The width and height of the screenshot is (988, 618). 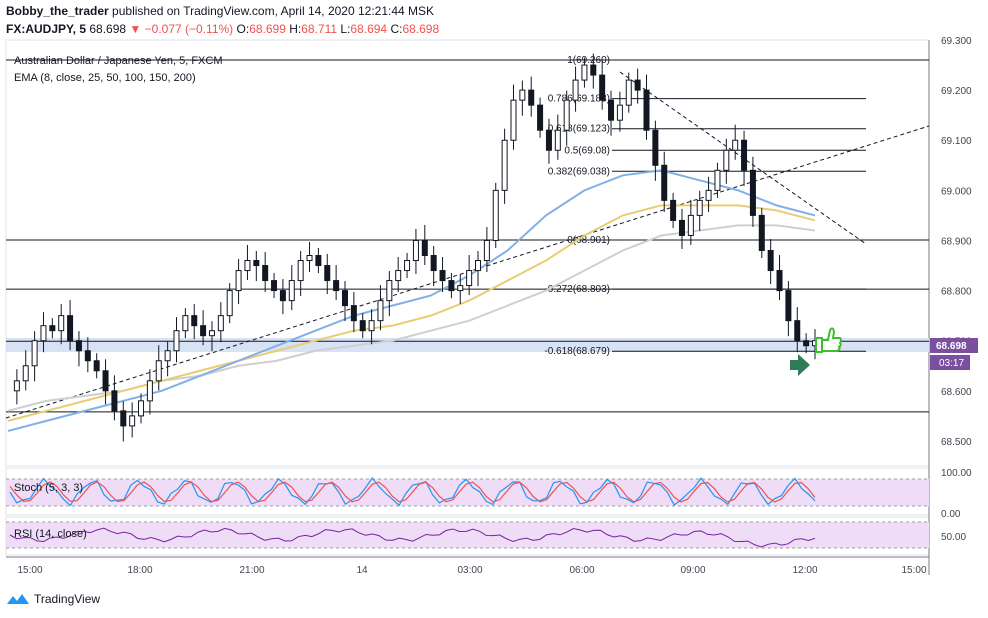 What do you see at coordinates (57, 11) in the screenshot?
I see `author-name: Bobby_the_trader` at bounding box center [57, 11].